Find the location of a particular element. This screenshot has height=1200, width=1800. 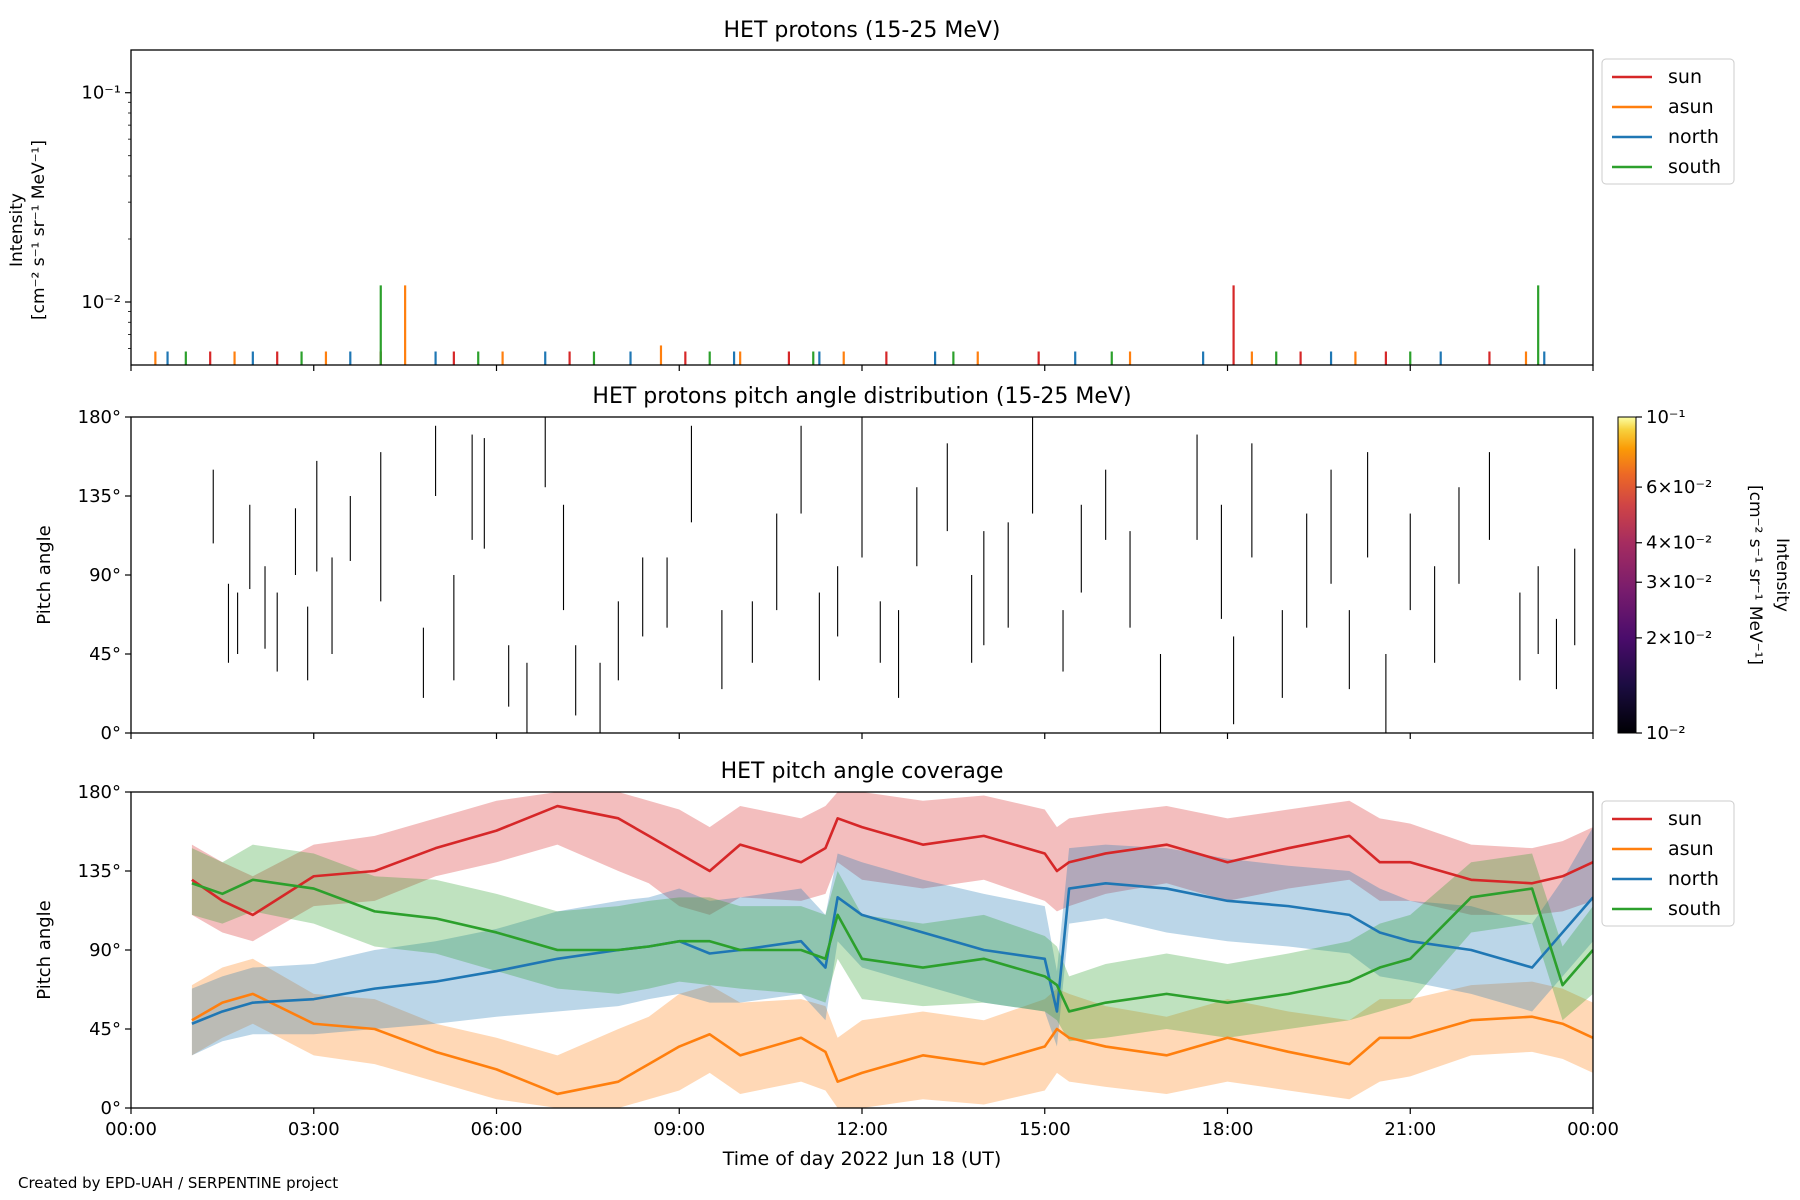

colorbar-tick-label: 4×10⁻² is located at coordinates (1679, 543).